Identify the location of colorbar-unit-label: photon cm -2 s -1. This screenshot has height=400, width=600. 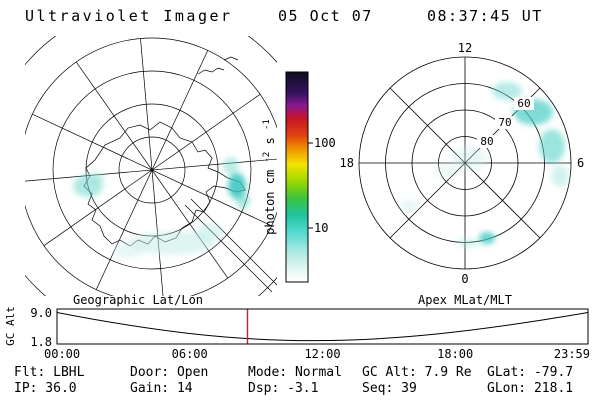
(267, 177).